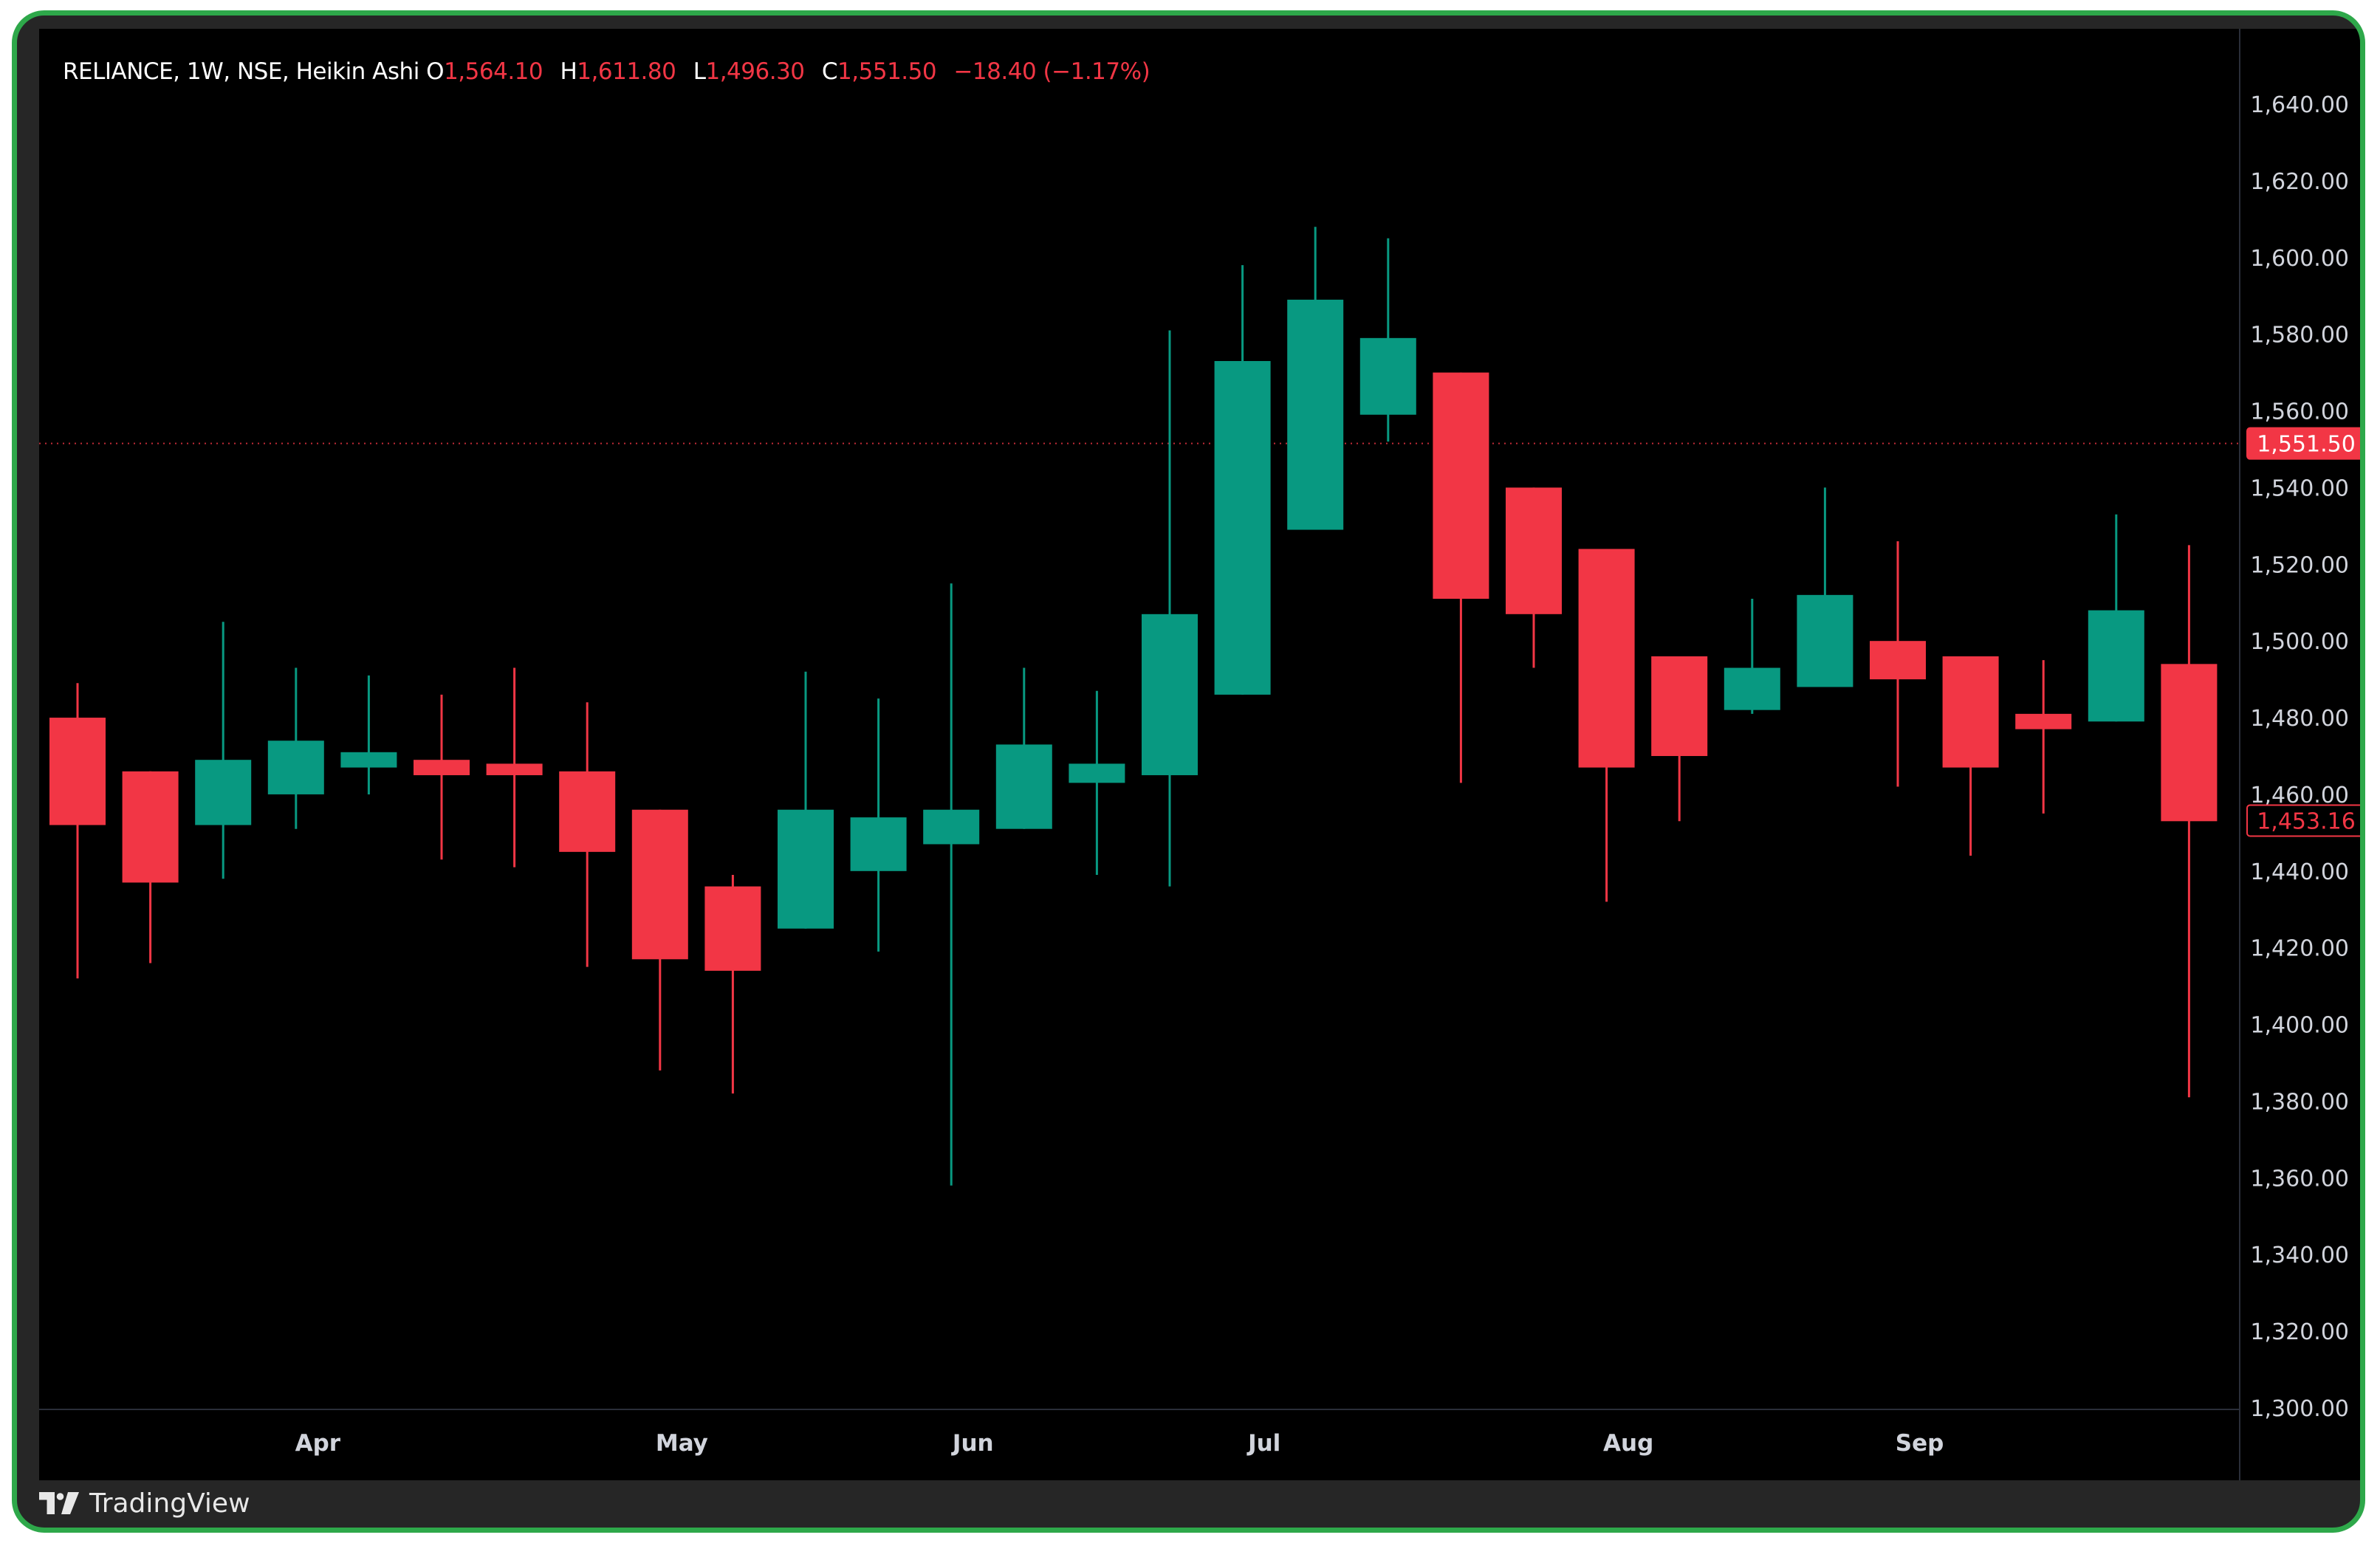 This screenshot has width=2380, height=1546. I want to click on x-tick-label: Apr, so click(318, 1443).